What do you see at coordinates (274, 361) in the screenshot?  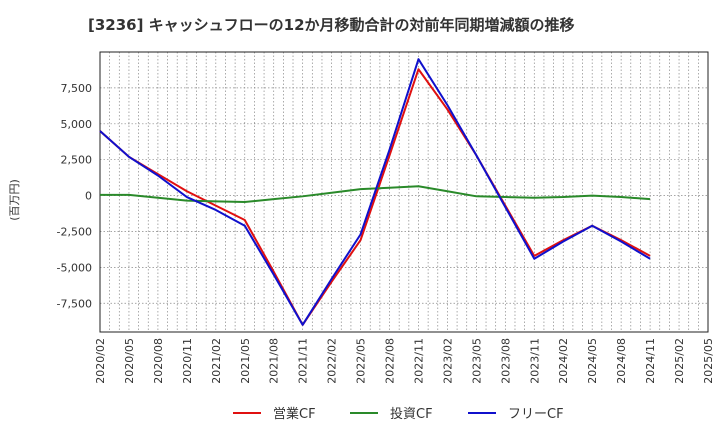 I see `x-tick-label: 2021/08` at bounding box center [274, 361].